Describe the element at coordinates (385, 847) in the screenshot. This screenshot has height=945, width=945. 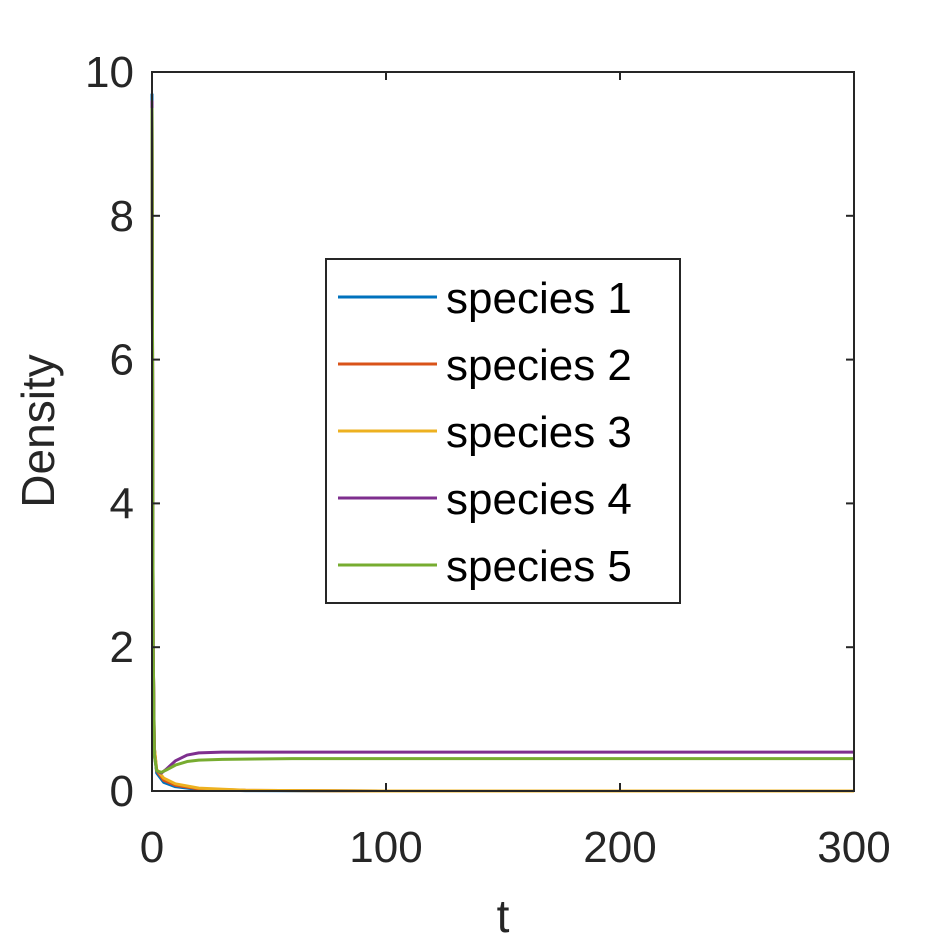
I see `x-tick-label: 100` at that location.